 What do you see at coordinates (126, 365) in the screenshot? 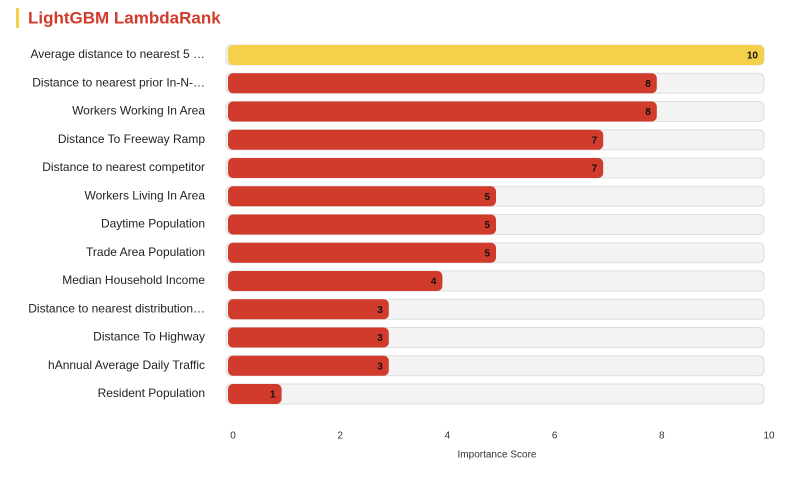
I see `y-tick-label: hAnnual Average Daily Traffic` at bounding box center [126, 365].